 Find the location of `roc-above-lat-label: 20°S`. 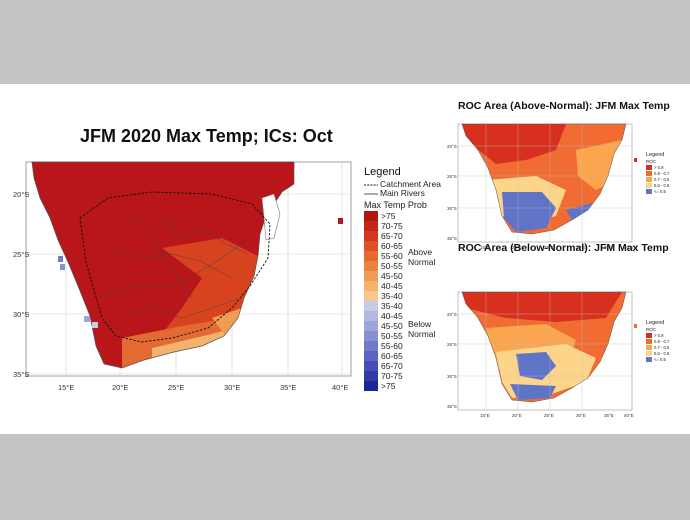

roc-above-lat-label: 20°S is located at coordinates (452, 146).